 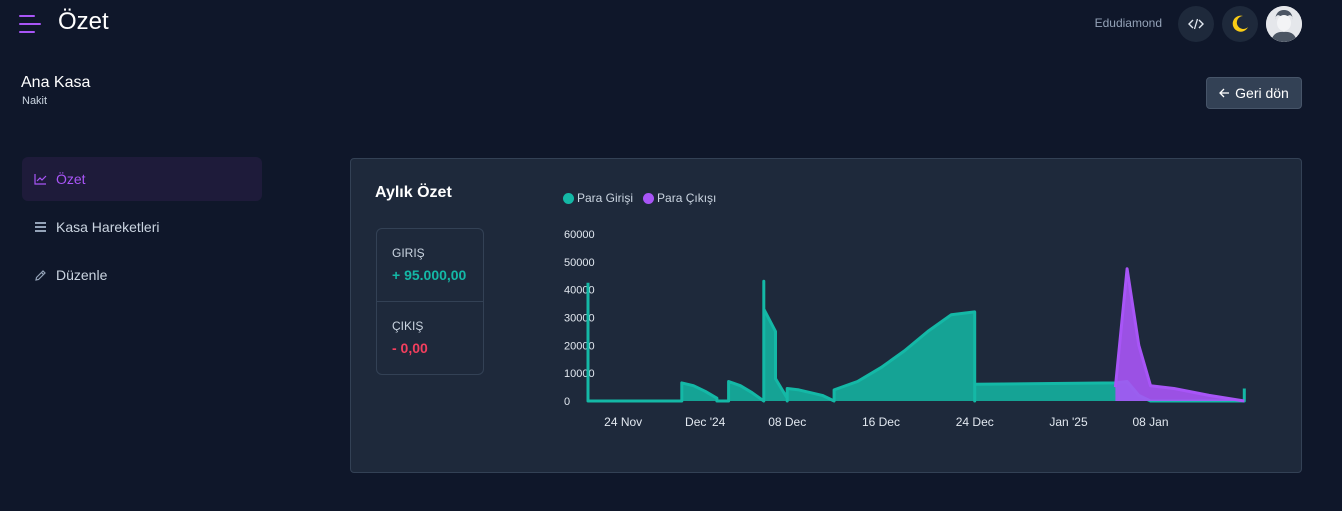 What do you see at coordinates (30, 24) in the screenshot?
I see `hamburger-icon` at bounding box center [30, 24].